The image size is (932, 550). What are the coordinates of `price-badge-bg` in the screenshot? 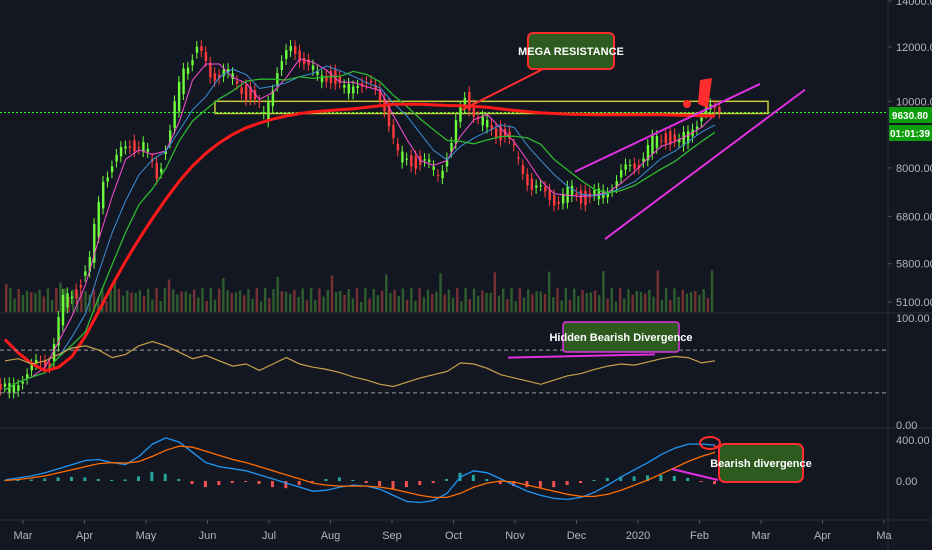 It's located at (910, 115).